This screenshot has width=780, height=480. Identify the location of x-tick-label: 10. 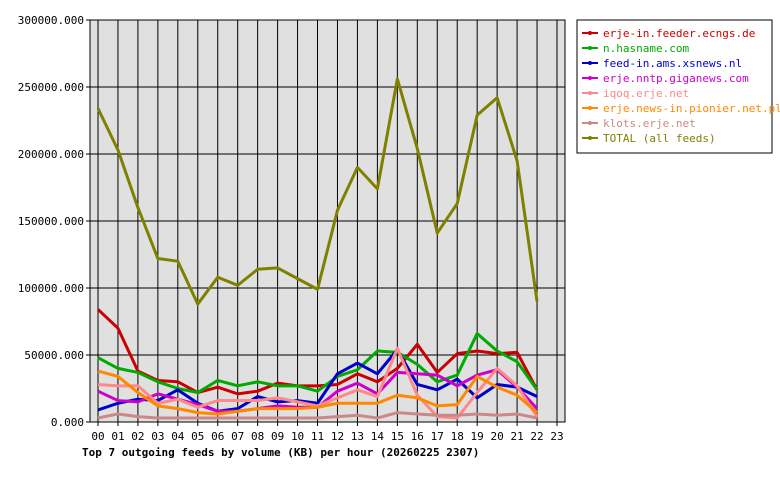
(297, 436).